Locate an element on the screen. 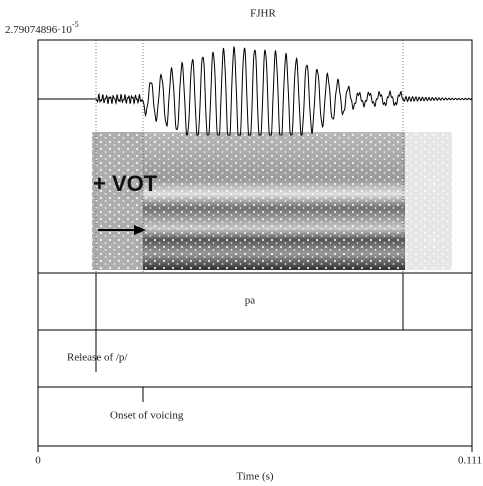 The width and height of the screenshot is (483, 486). title: FJHR is located at coordinates (263, 14).